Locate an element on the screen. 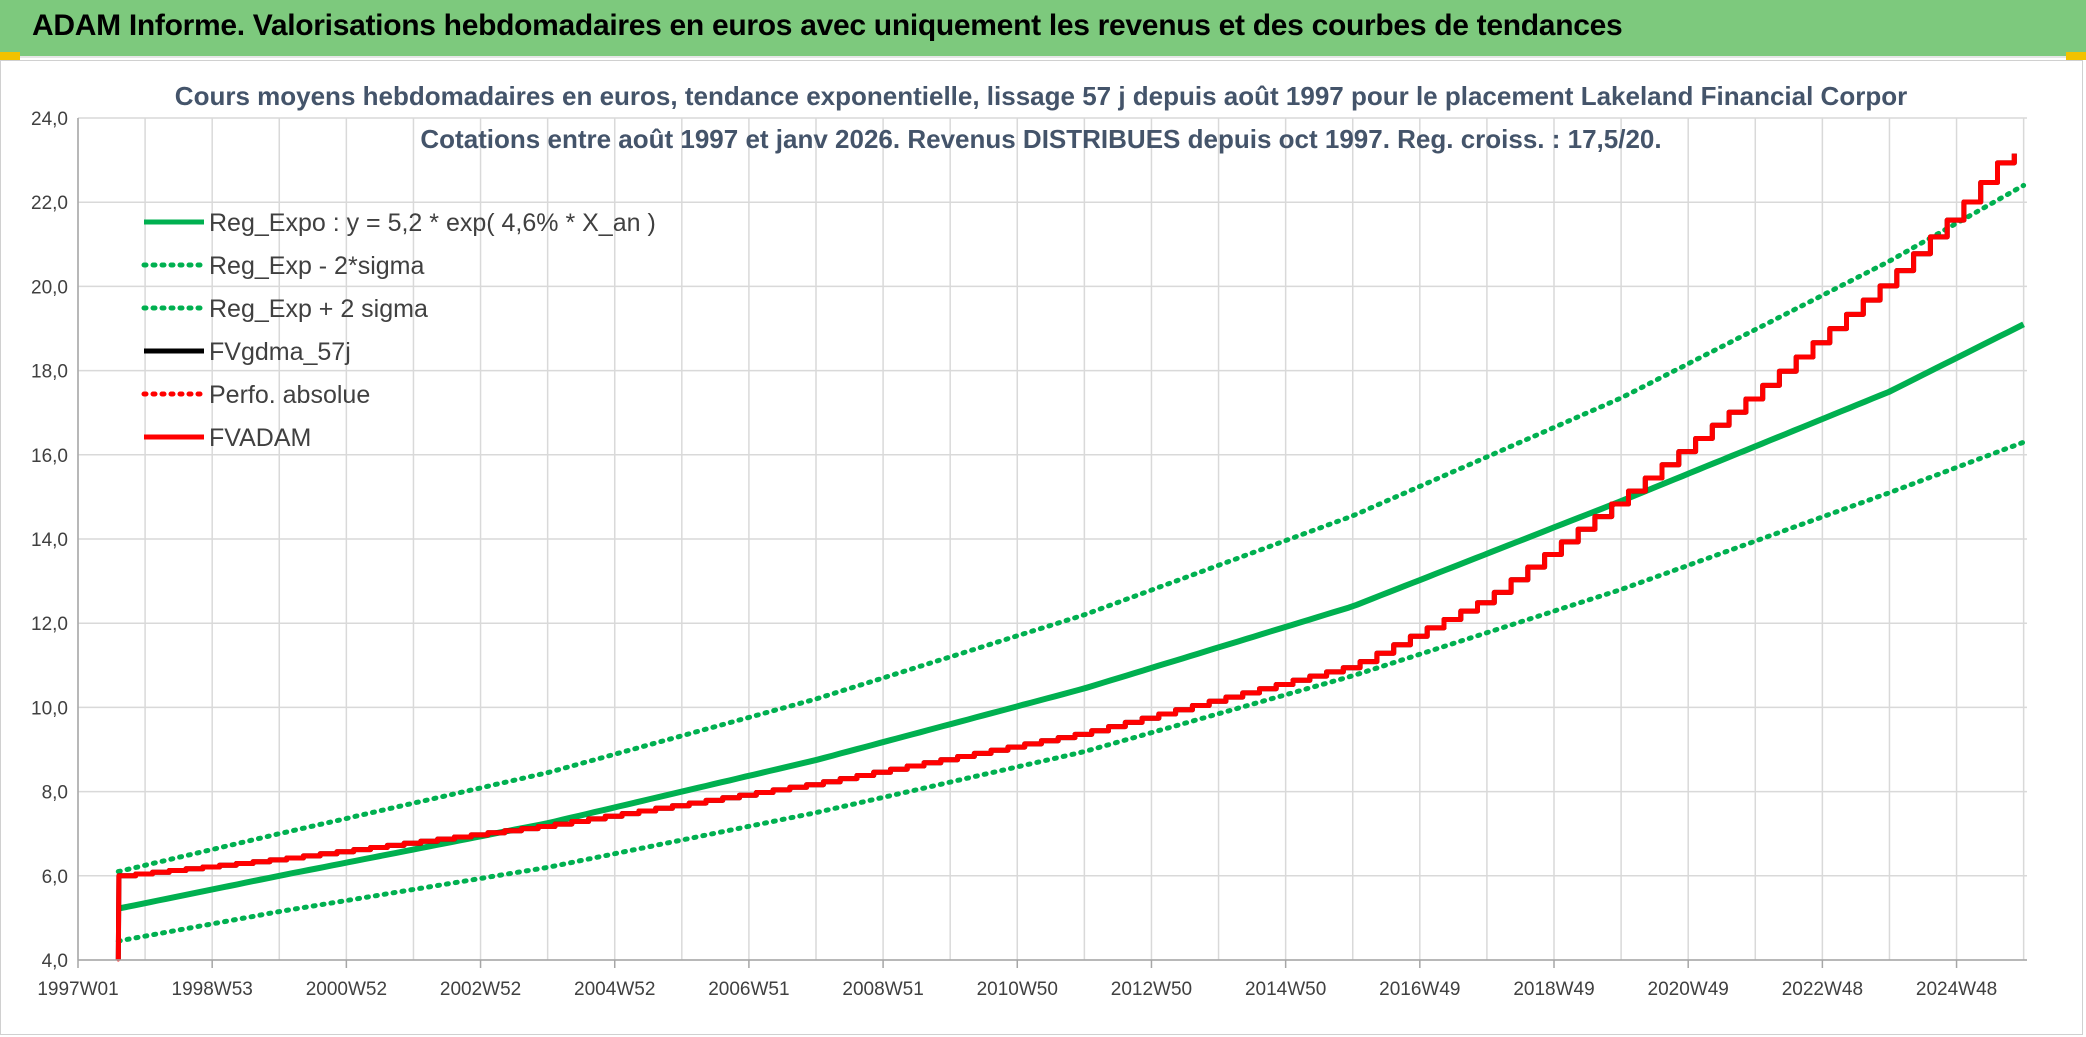  y-tick-label: 4,0 is located at coordinates (55, 961).